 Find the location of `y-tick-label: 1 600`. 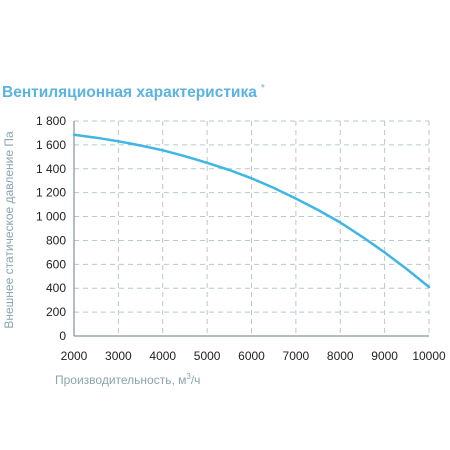

y-tick-label: 1 600 is located at coordinates (51, 145).